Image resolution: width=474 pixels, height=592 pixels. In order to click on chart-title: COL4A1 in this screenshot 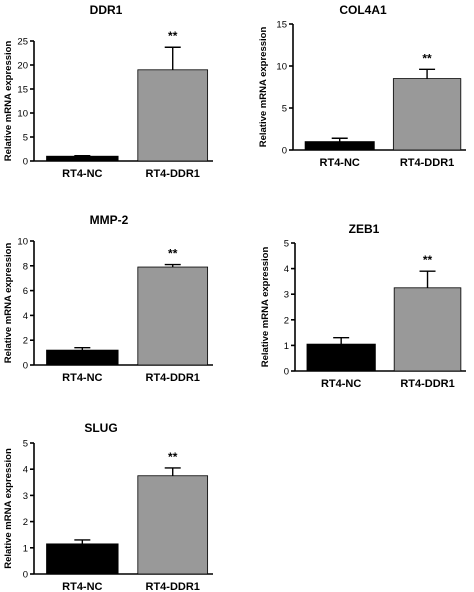, I will do `click(363, 10)`.